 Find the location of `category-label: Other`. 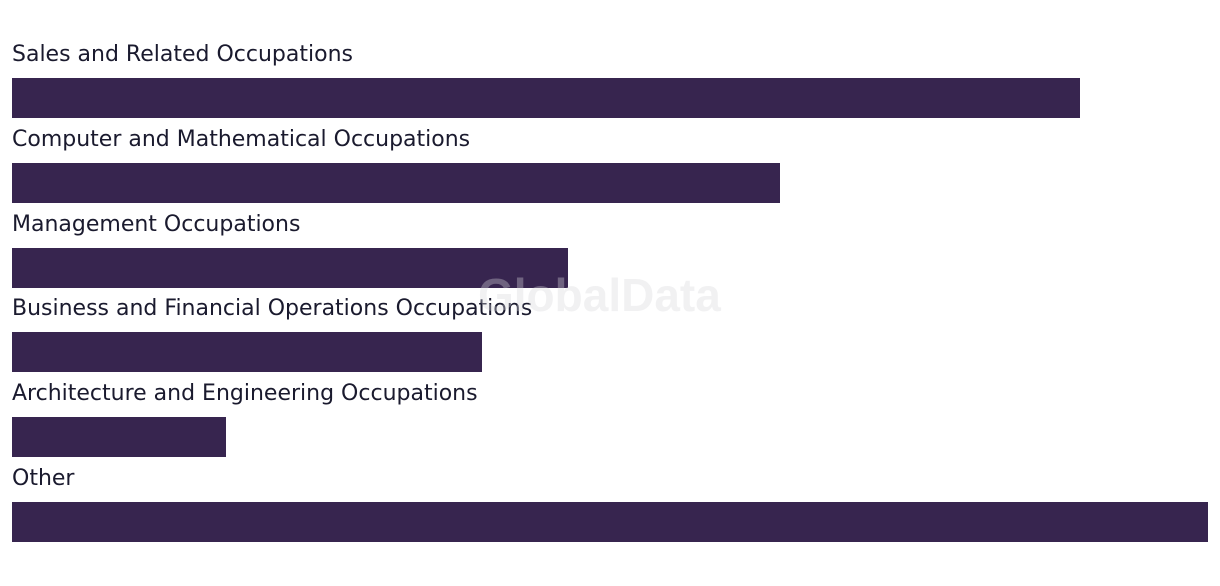

category-label: Other is located at coordinates (43, 478).